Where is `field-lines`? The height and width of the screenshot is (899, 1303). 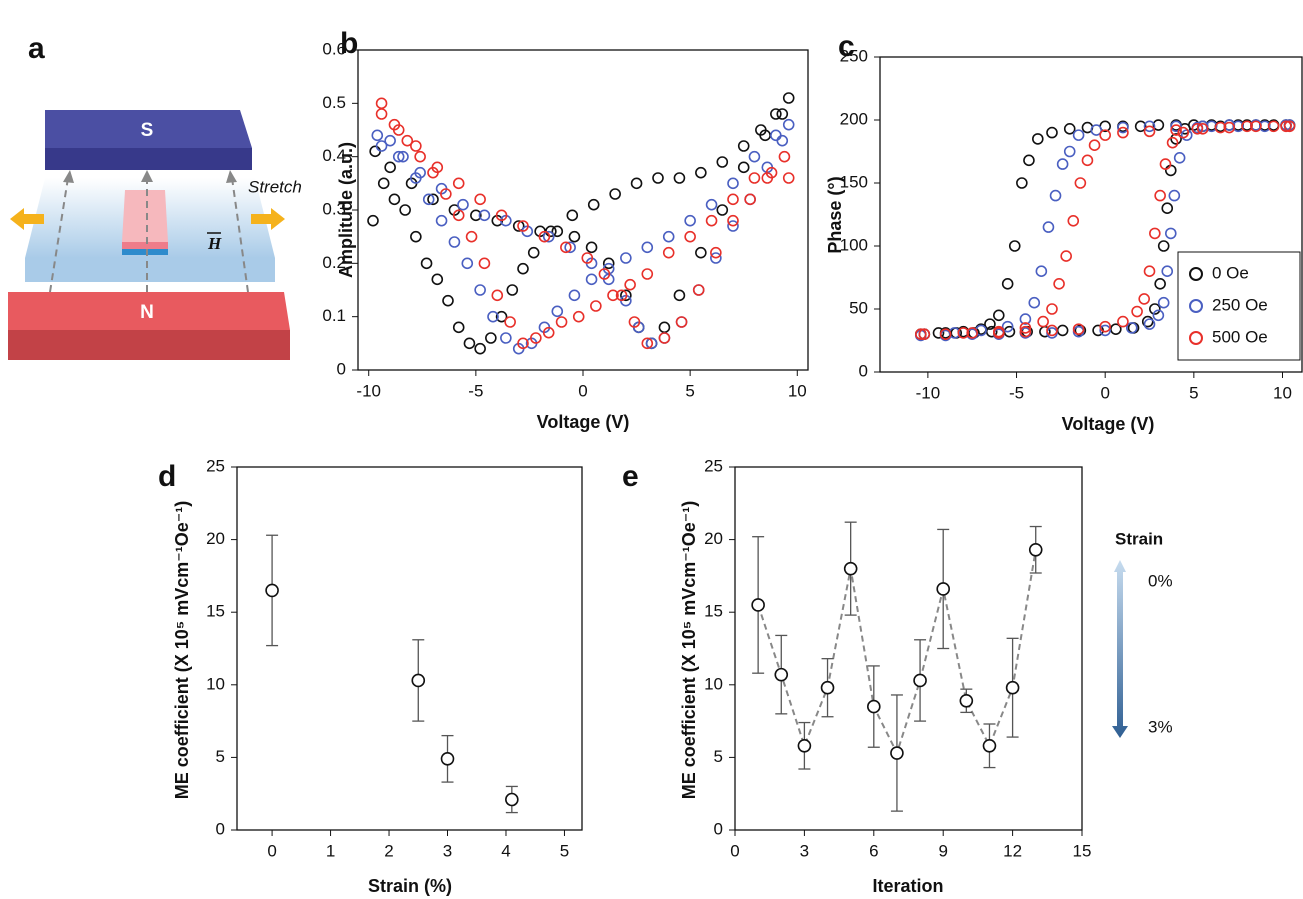
field-lines is located at coordinates (149, 235).